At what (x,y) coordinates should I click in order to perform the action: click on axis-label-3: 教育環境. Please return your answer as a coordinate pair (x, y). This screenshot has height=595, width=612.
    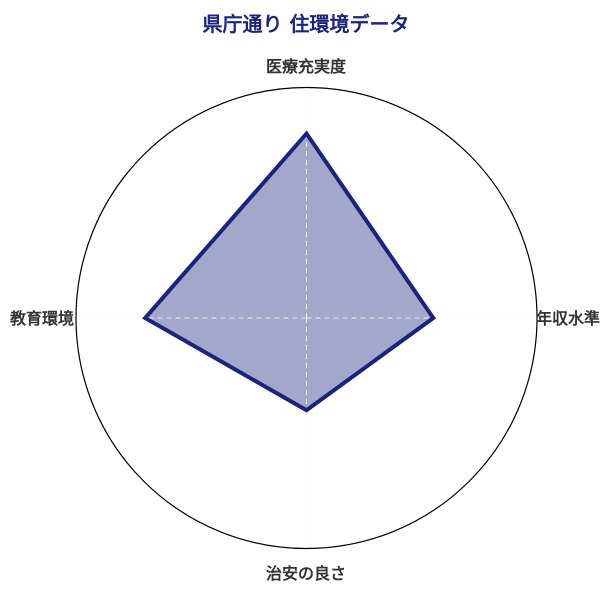
    Looking at the image, I should click on (42, 318).